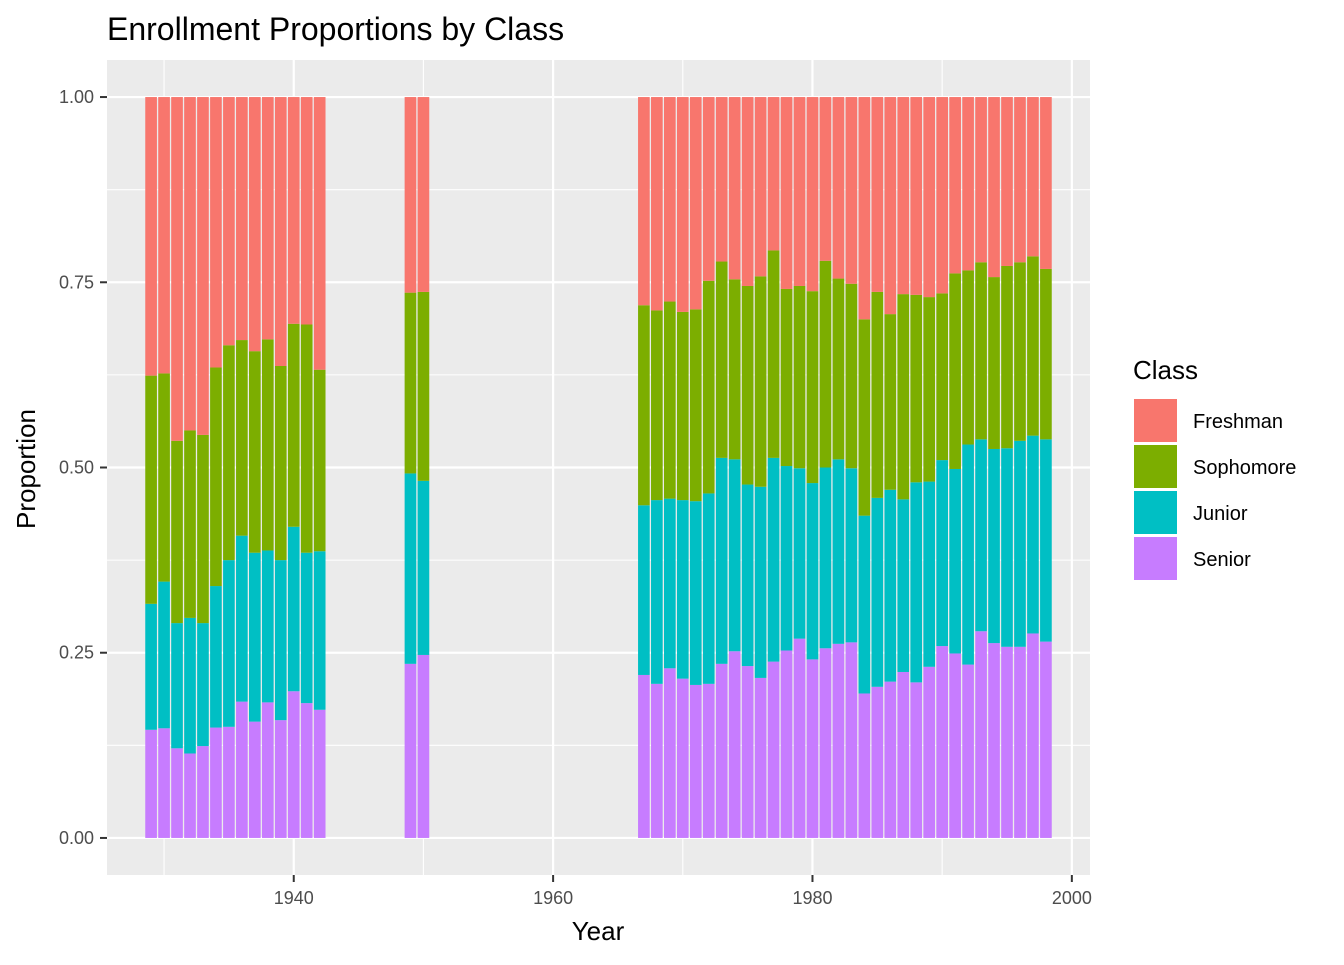 This screenshot has width=1344, height=965. I want to click on bar-freshman-1969, so click(669, 199).